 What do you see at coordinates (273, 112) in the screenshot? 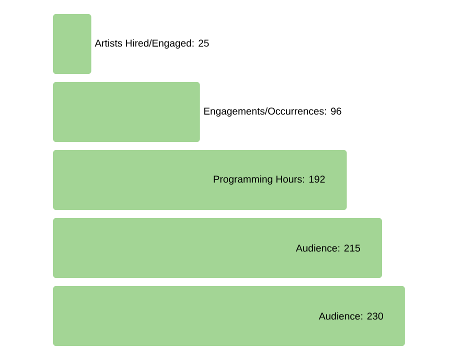
I see `data-label: Engagements/Occurrences: 96` at bounding box center [273, 112].